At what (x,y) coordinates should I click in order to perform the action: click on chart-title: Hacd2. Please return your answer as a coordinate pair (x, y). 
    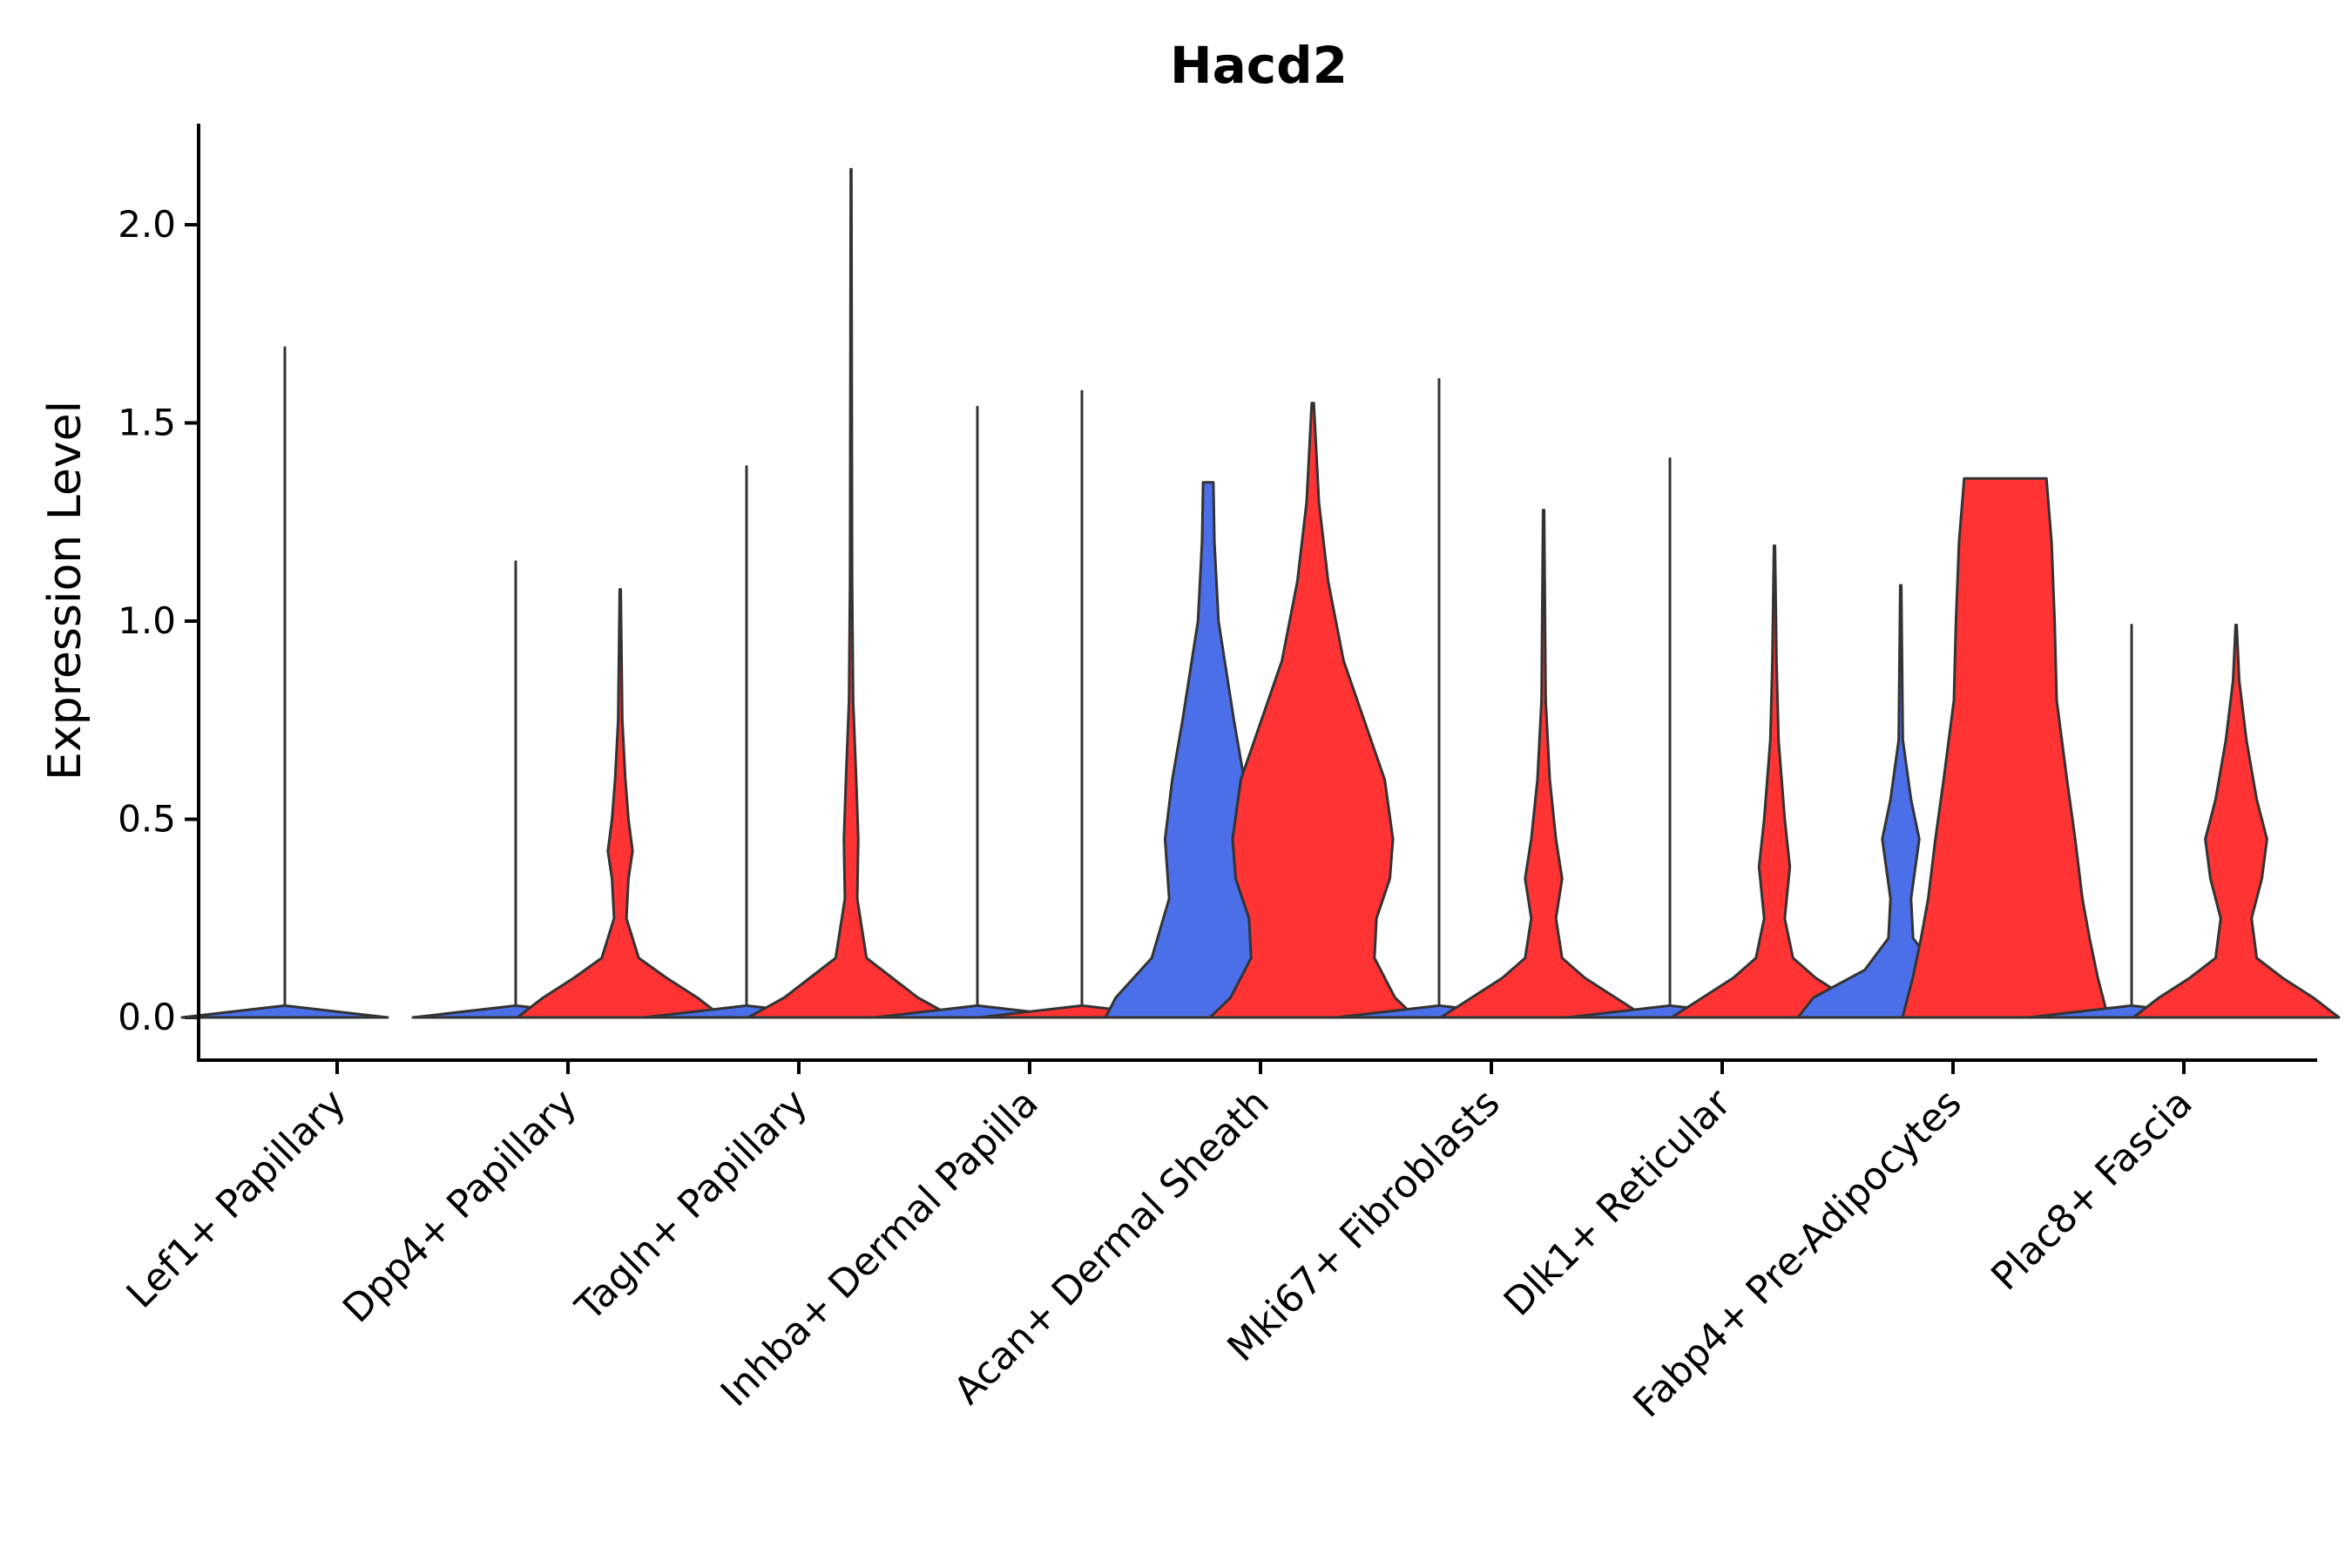
    Looking at the image, I should click on (1259, 66).